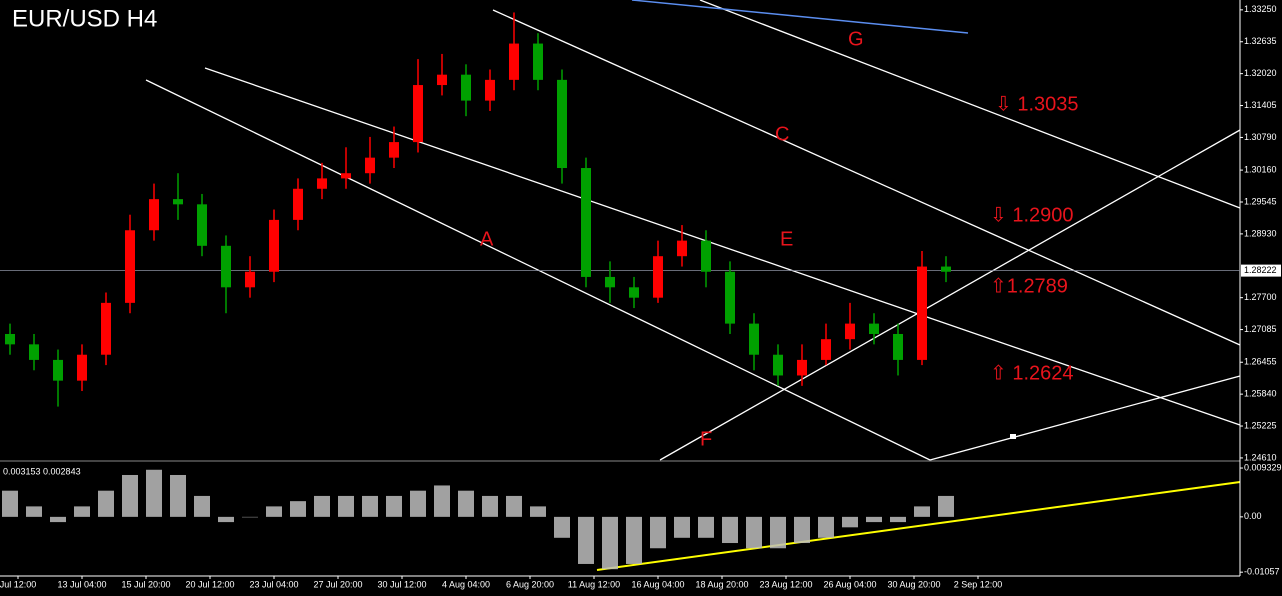 This screenshot has width=1282, height=596. I want to click on y-tick-label: 1.33250, so click(1260, 9).